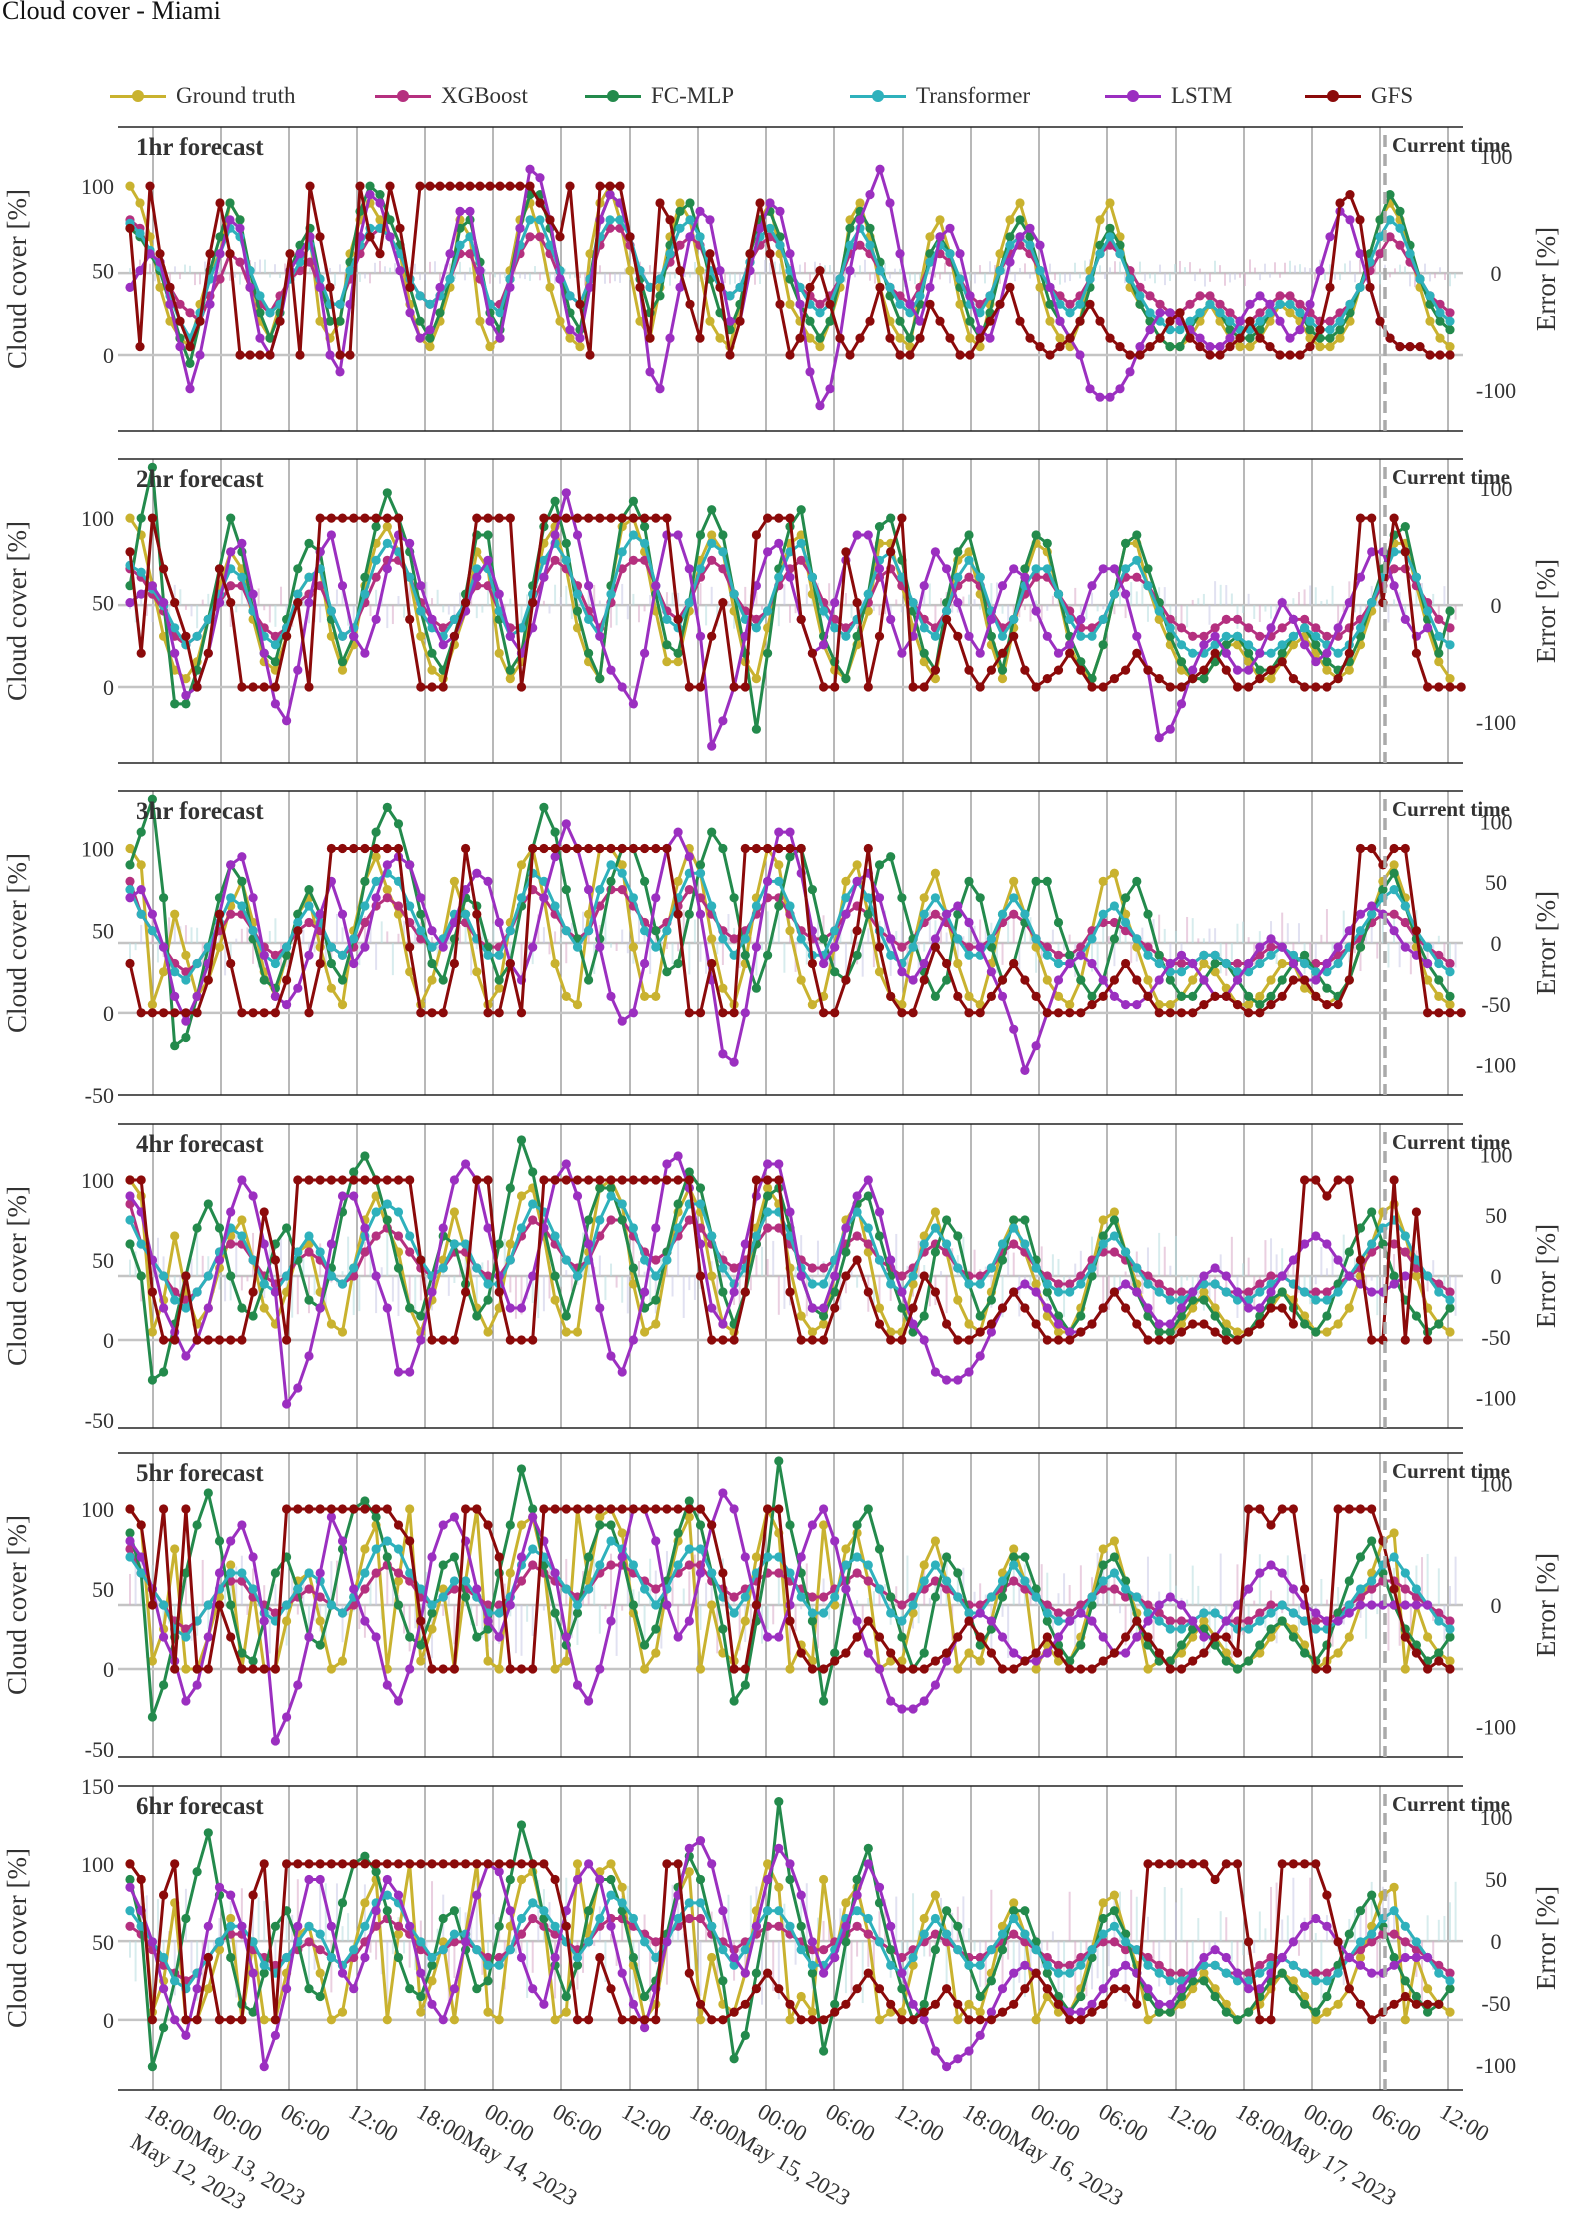 The image size is (1570, 2232). I want to click on legend-item-xgboost: XGBoost, so click(451, 96).